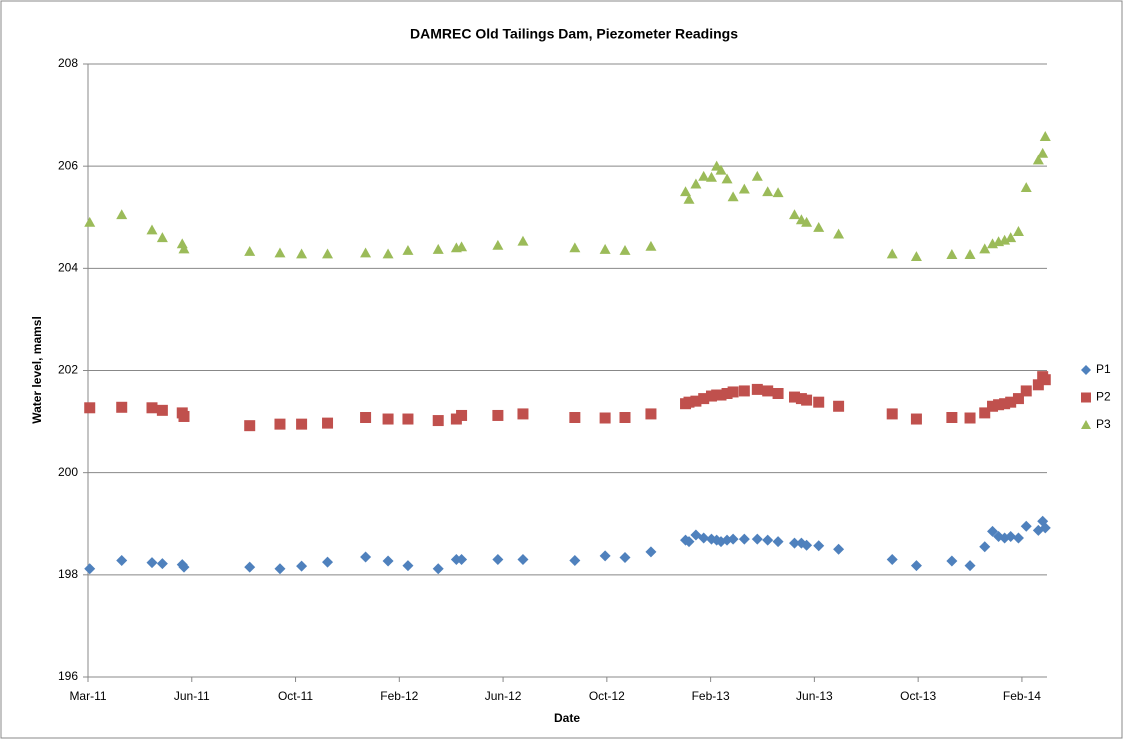 The height and width of the screenshot is (740, 1124). What do you see at coordinates (607, 696) in the screenshot?
I see `x-tick-label: Oct-12` at bounding box center [607, 696].